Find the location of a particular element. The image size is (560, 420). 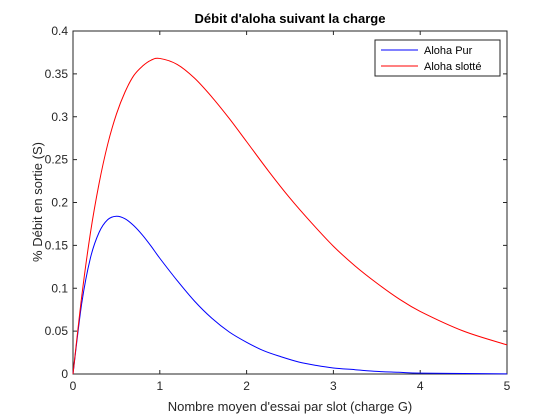

y-tick-label: 0.1 is located at coordinates (59, 288).